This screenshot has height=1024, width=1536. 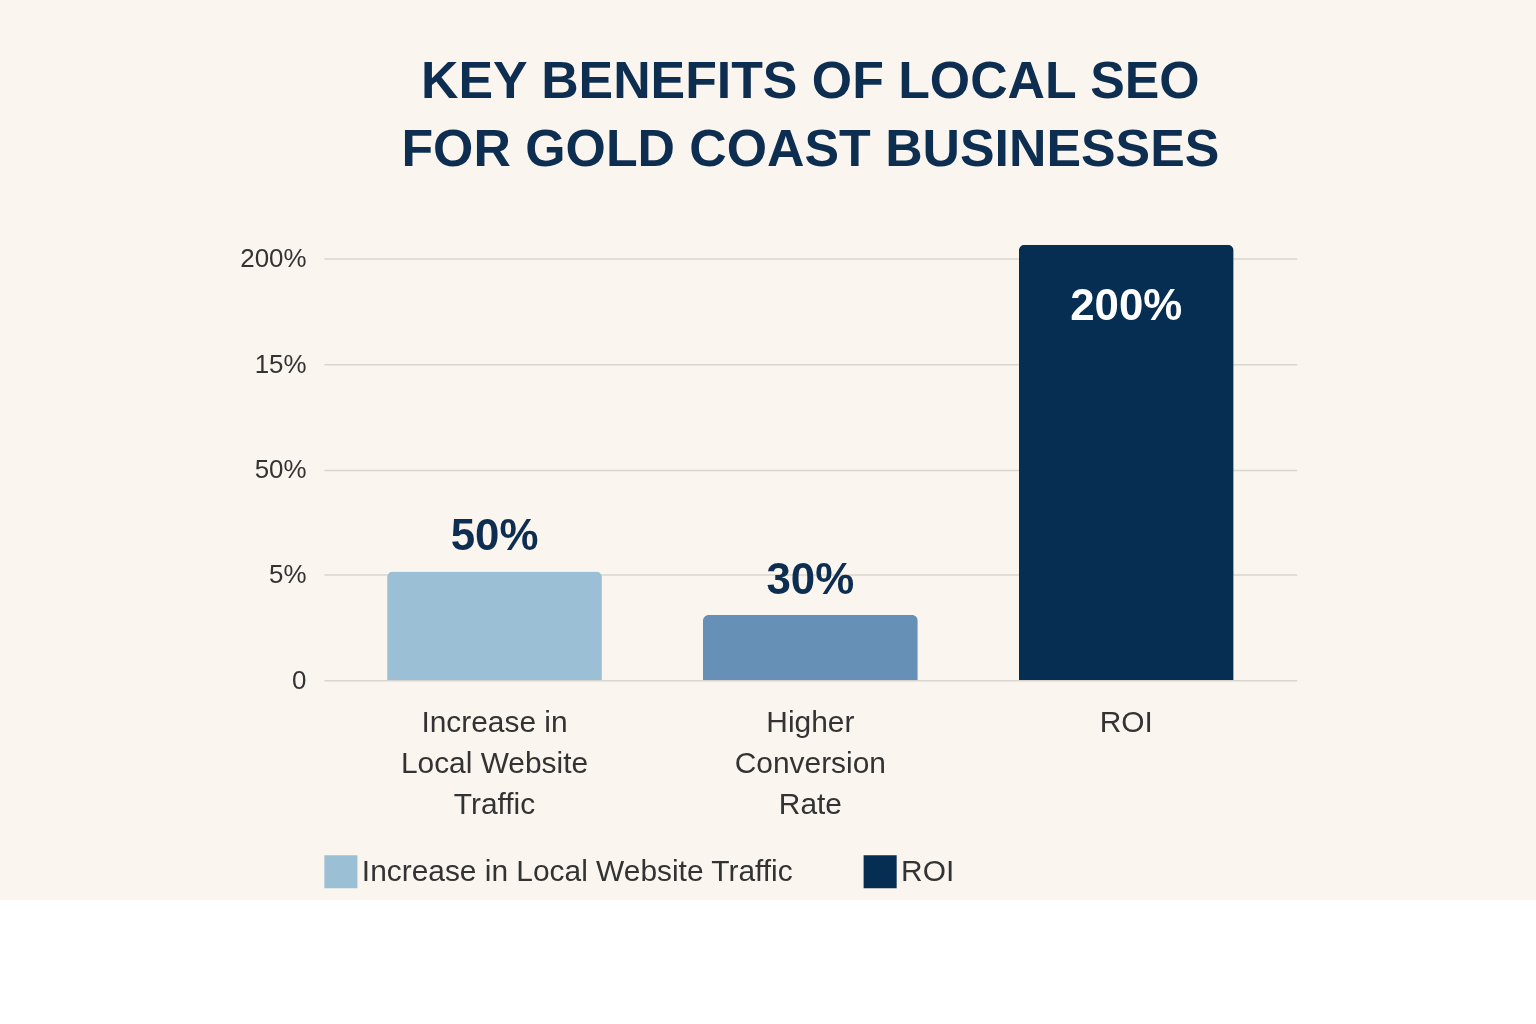 What do you see at coordinates (288, 574) in the screenshot?
I see `text: 5%` at bounding box center [288, 574].